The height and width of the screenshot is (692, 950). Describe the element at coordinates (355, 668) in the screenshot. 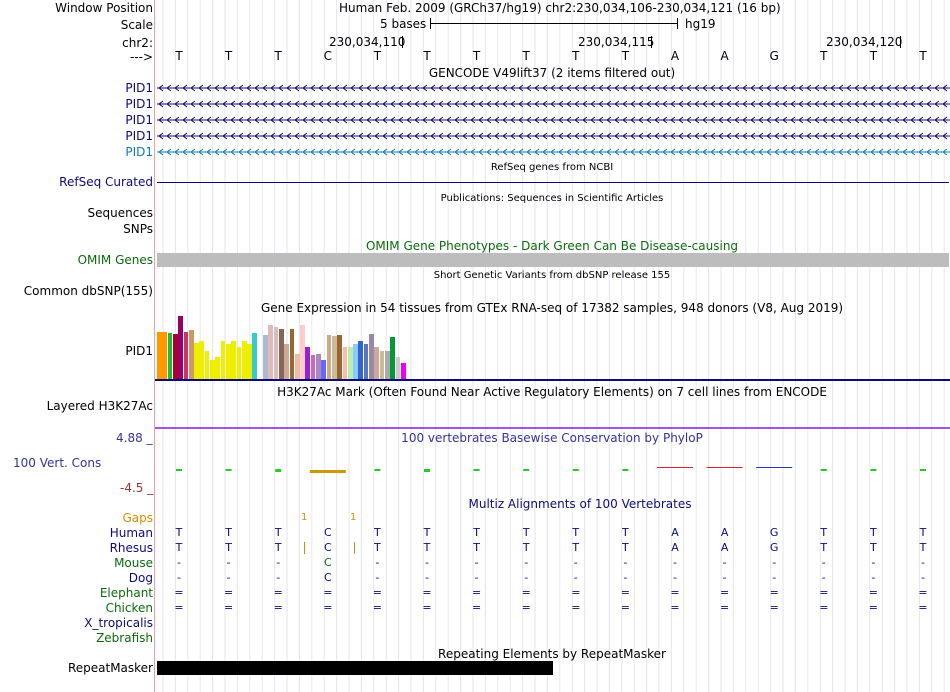

I see `repeatmasker-bar` at that location.